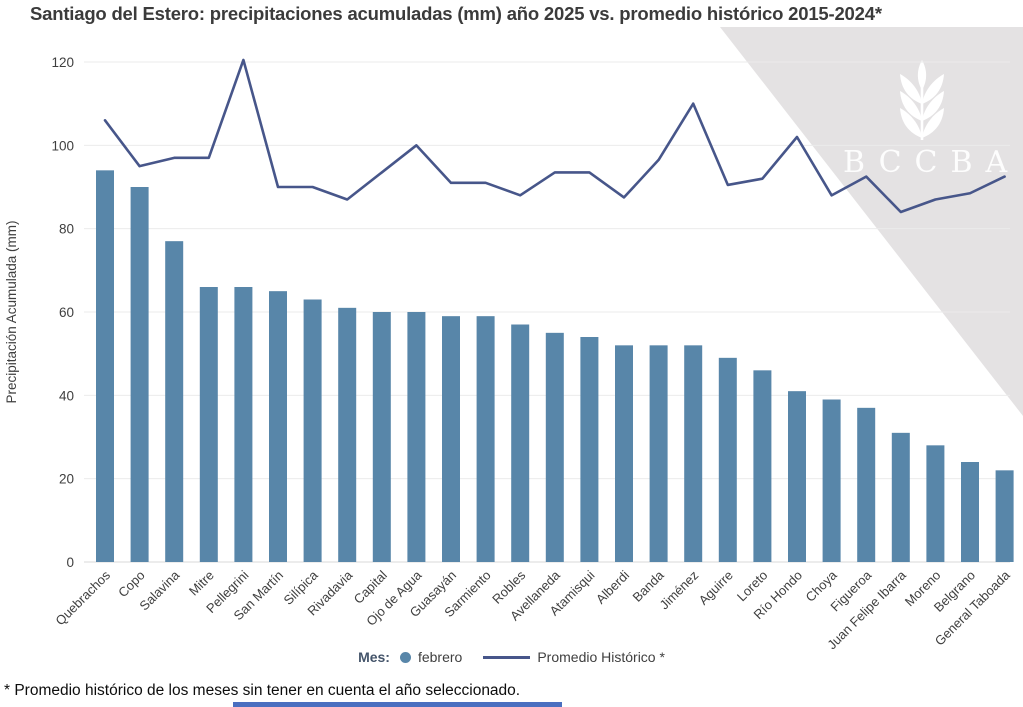  Describe the element at coordinates (397, 704) in the screenshot. I see `bottom-strip` at that location.